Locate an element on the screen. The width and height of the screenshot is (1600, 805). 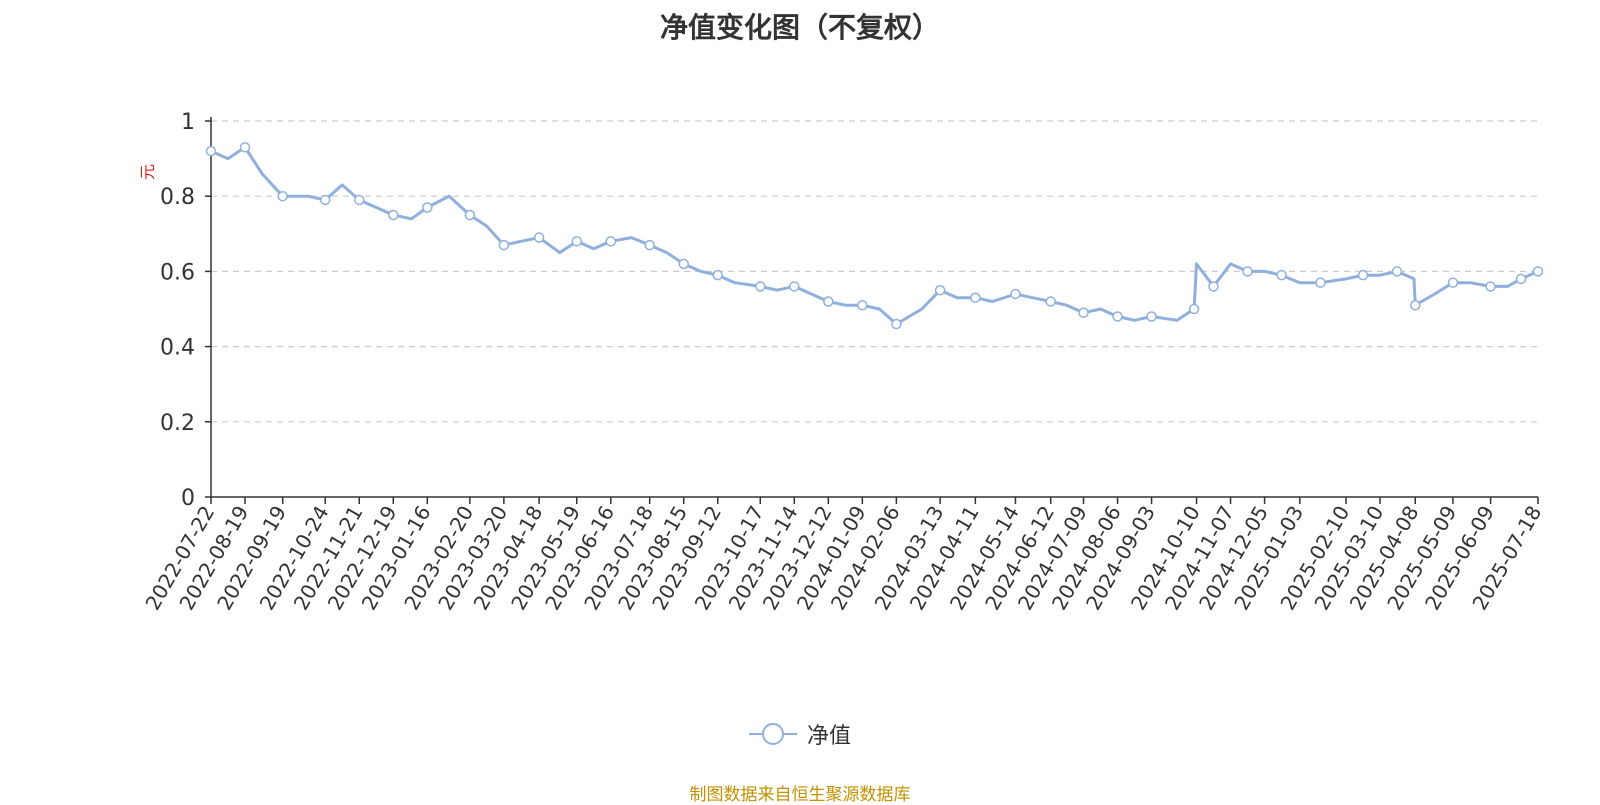
legend-label: 净值 is located at coordinates (828, 736).